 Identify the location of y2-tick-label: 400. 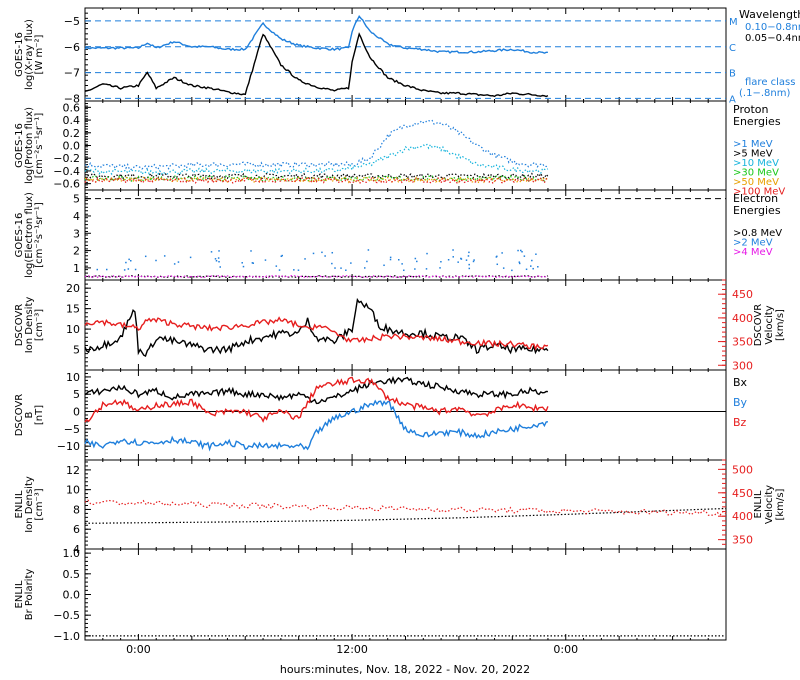
(742, 318).